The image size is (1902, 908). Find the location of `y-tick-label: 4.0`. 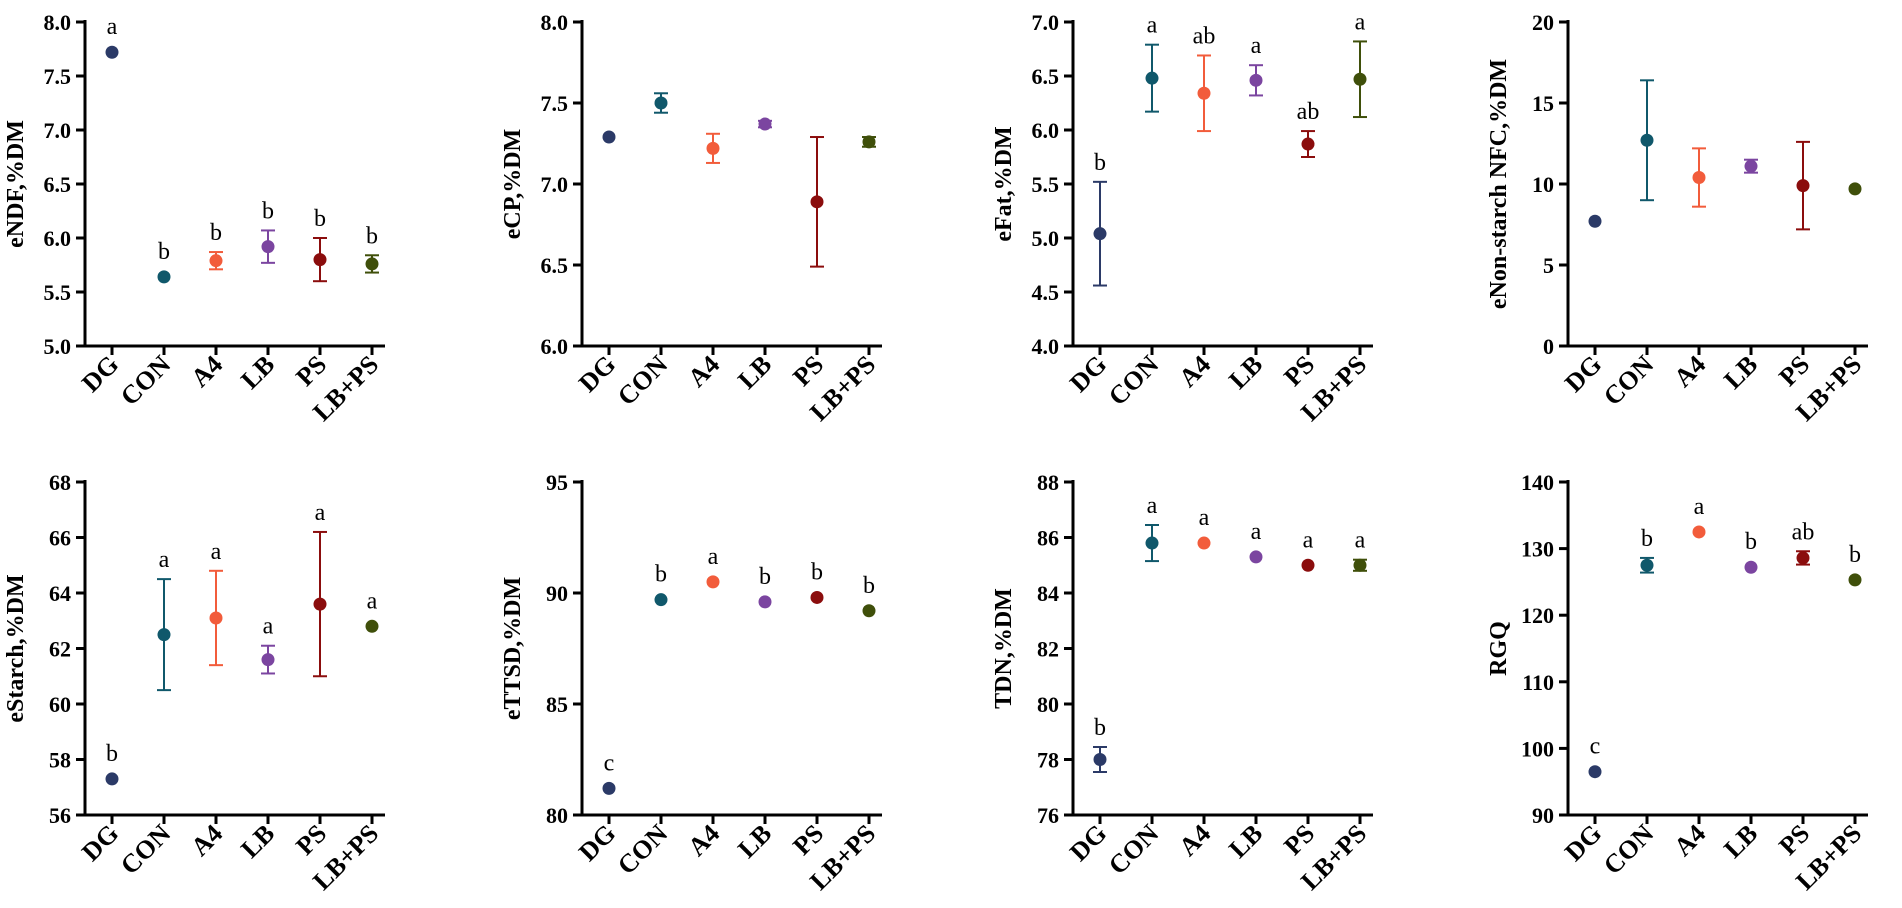

y-tick-label: 4.0 is located at coordinates (1046, 346).